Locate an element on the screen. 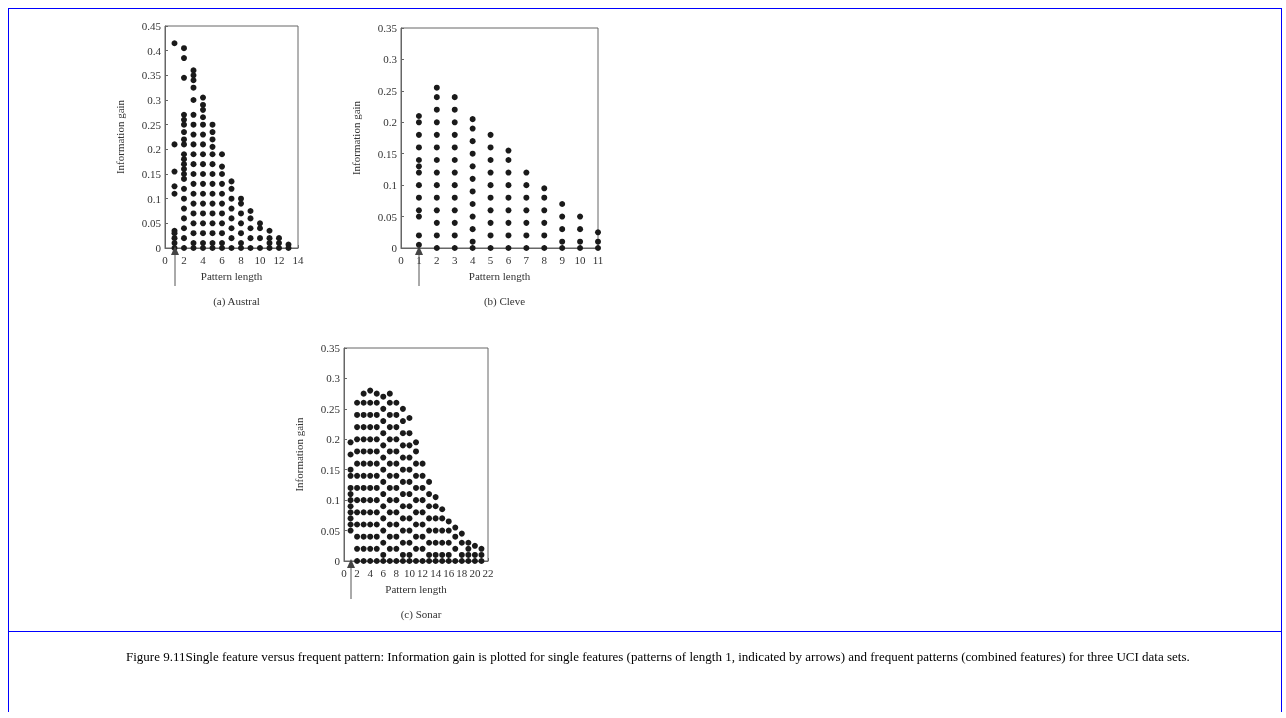 The height and width of the screenshot is (718, 1286). x-tick-label: 20 is located at coordinates (475, 572).